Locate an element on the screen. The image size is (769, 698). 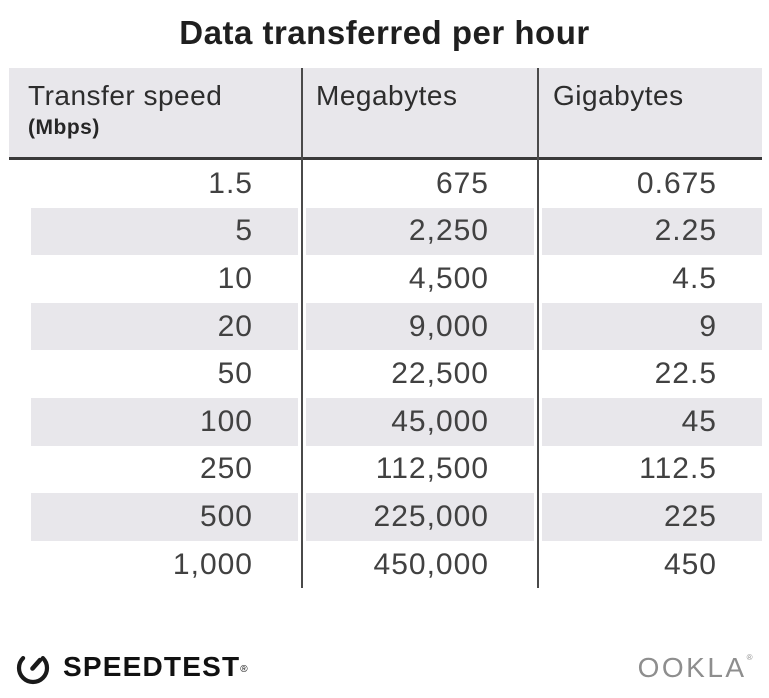
cell-gigabytes: 2.25 is located at coordinates (652, 231).